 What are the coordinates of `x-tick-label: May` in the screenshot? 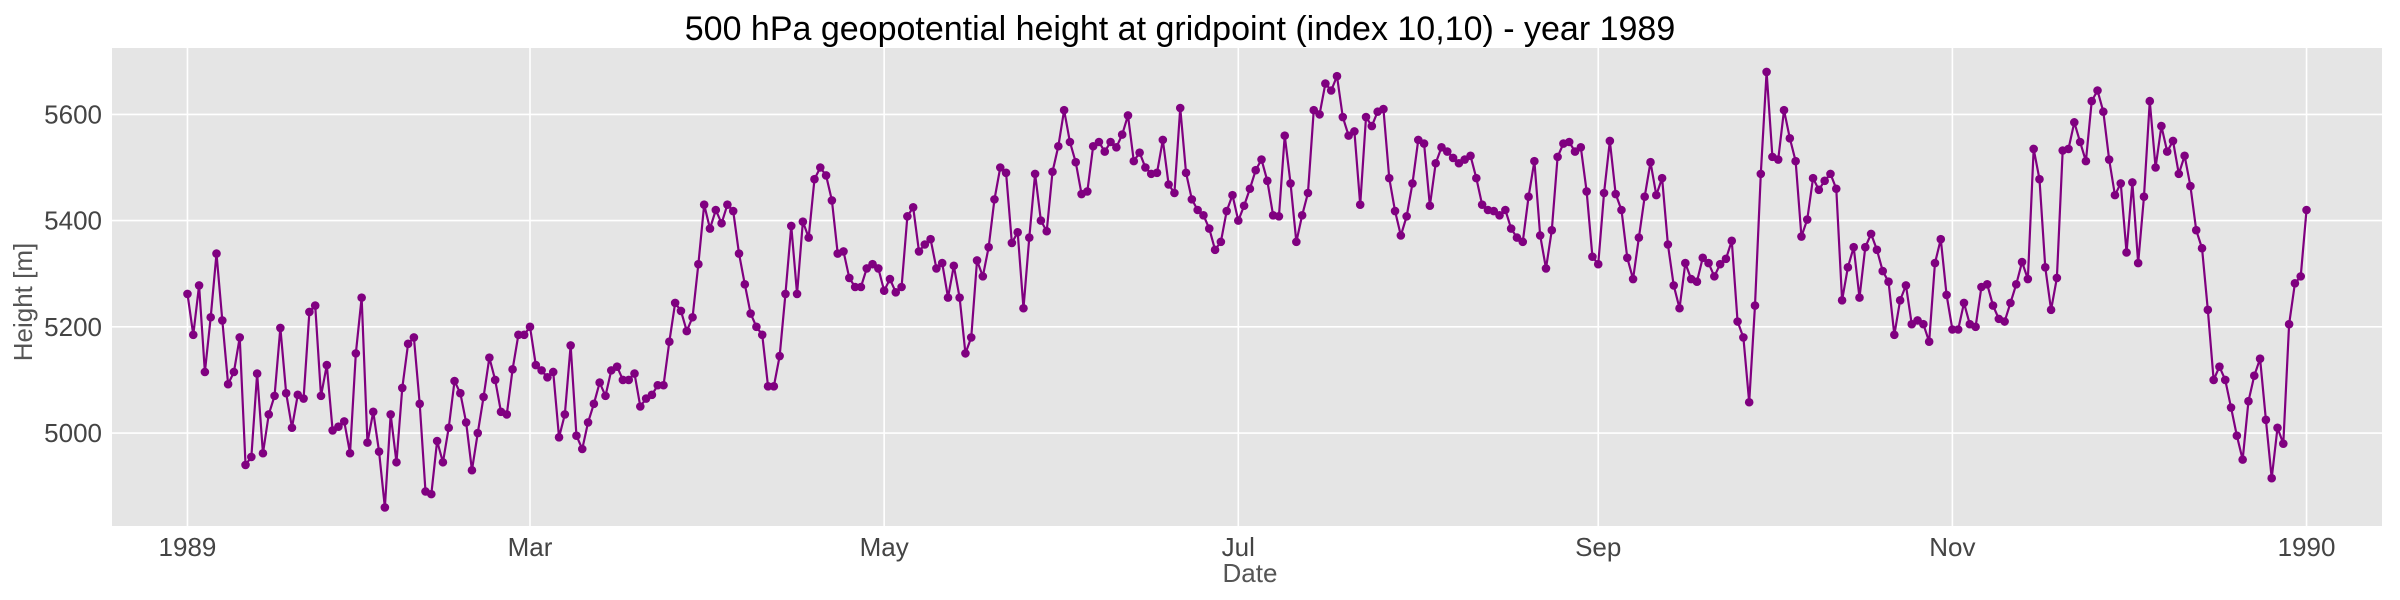 It's located at (884, 547).